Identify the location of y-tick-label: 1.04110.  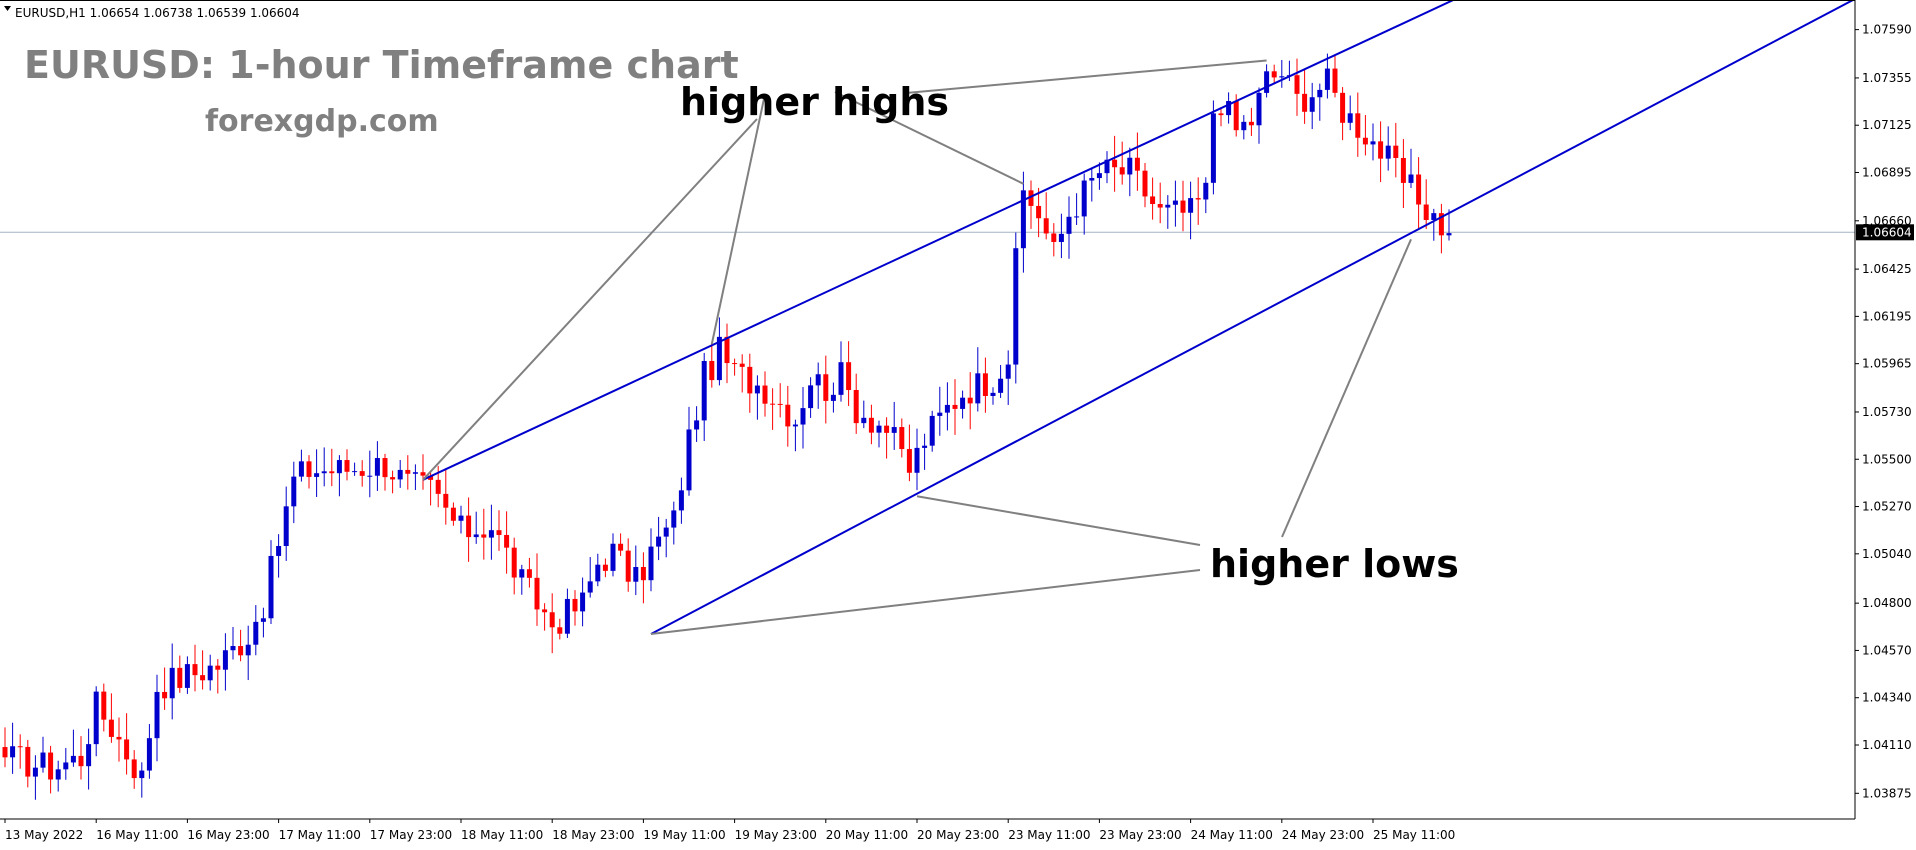
(1887, 745).